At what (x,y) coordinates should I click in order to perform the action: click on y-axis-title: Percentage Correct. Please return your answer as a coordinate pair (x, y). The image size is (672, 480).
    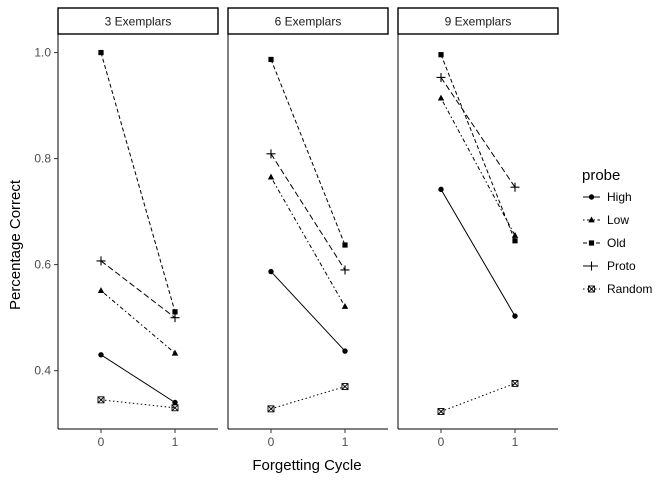
    Looking at the image, I should click on (15, 244).